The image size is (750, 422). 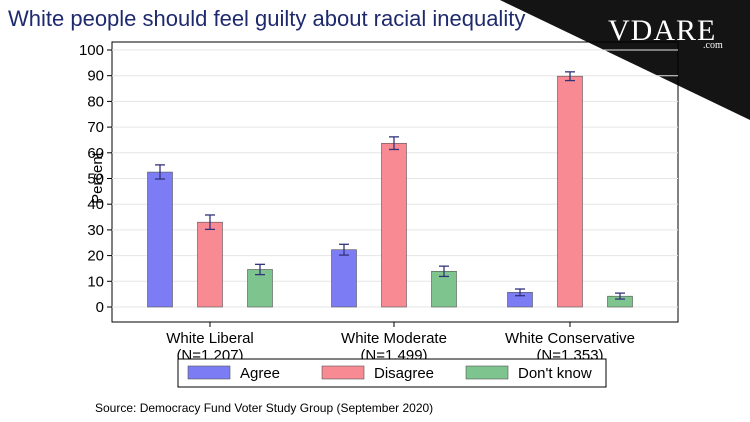 I want to click on category-label: White Moderate, so click(x=394, y=338).